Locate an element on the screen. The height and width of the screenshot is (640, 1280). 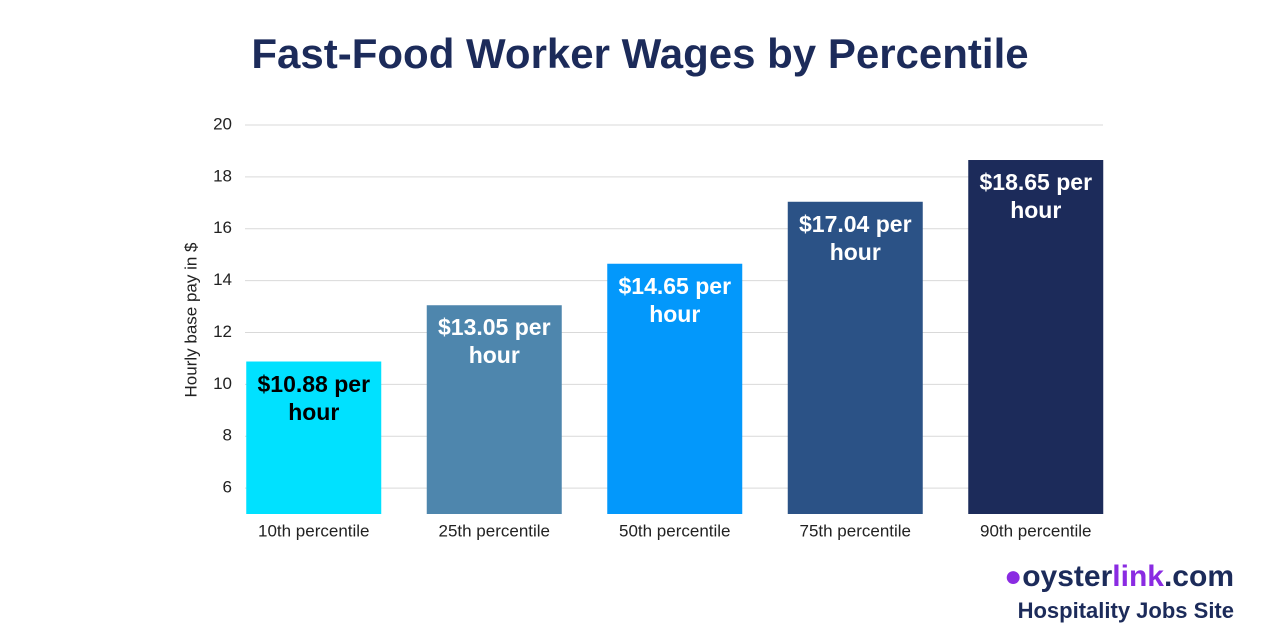
brand-part: .com is located at coordinates (1198, 576).